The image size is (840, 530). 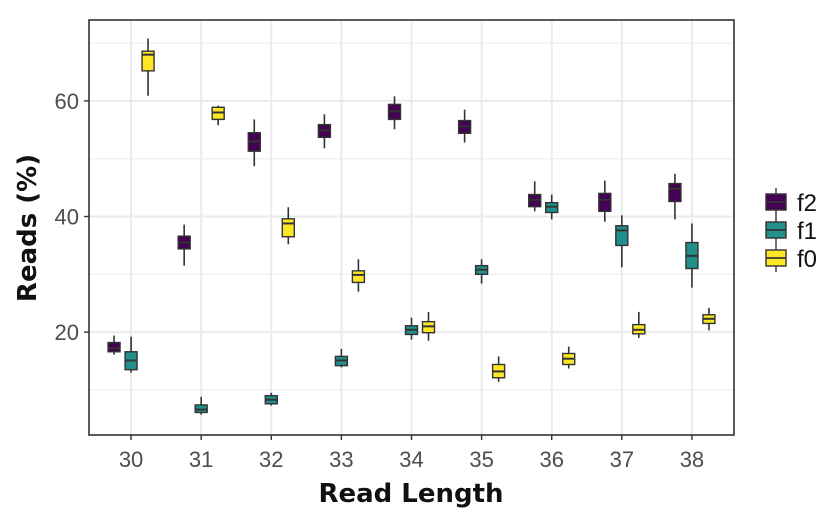 I want to click on legend-item-f0: f0, so click(x=791, y=258).